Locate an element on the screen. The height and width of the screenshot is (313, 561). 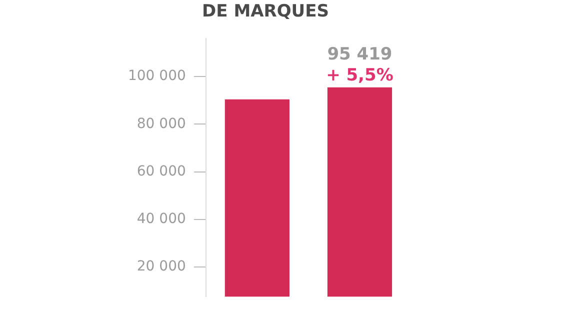
y-tick-label: 40 000 is located at coordinates (161, 219).